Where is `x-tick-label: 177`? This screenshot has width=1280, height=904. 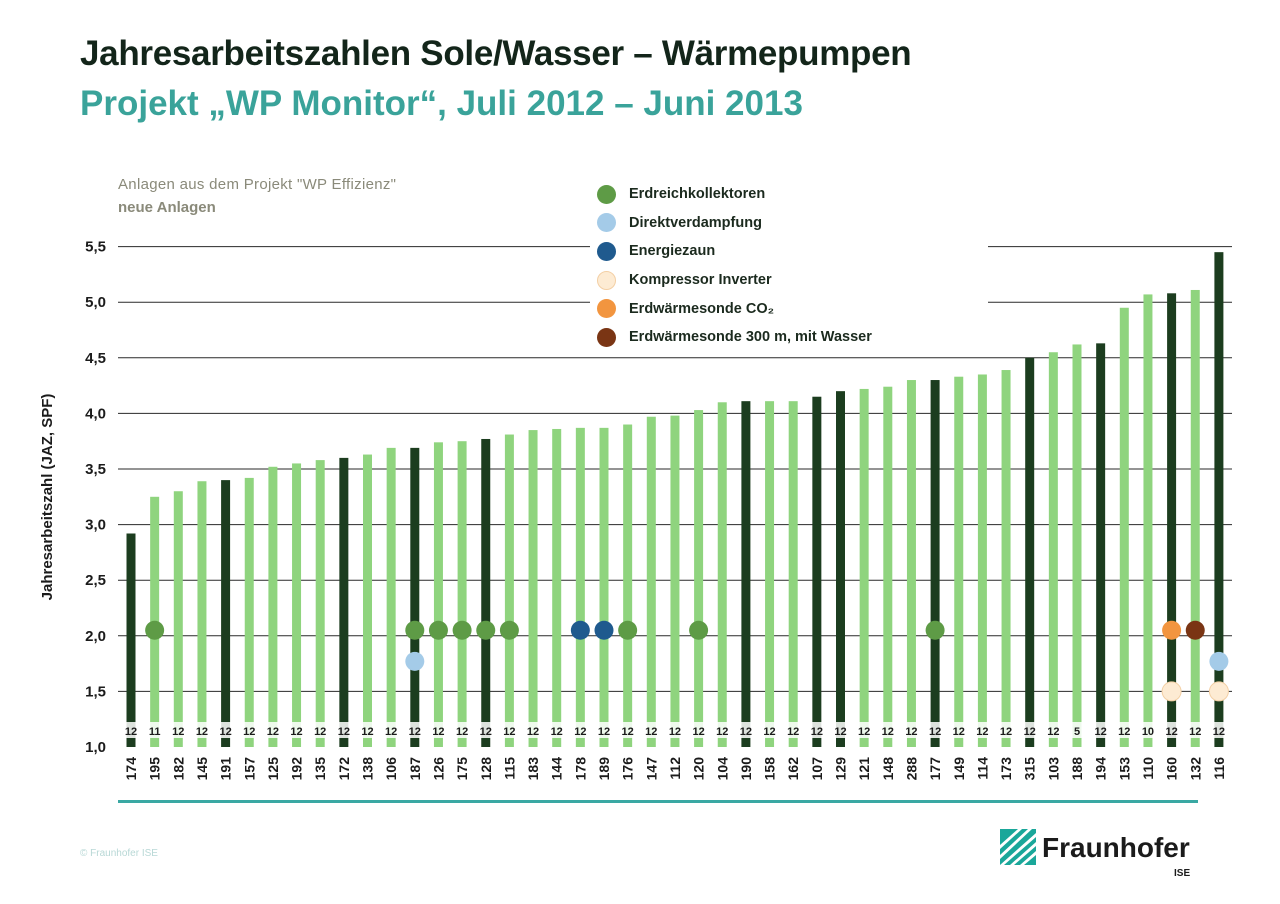 x-tick-label: 177 is located at coordinates (935, 769).